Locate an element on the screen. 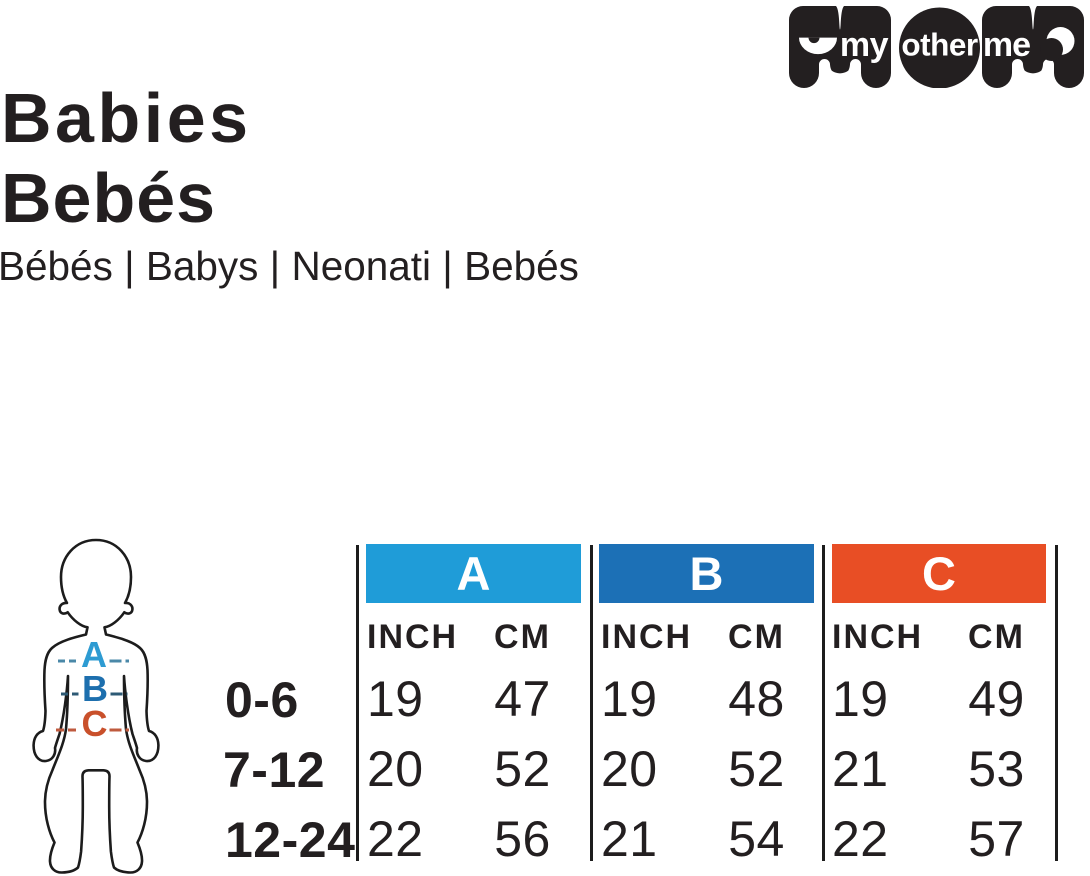  svg-text: C is located at coordinates (95, 723).